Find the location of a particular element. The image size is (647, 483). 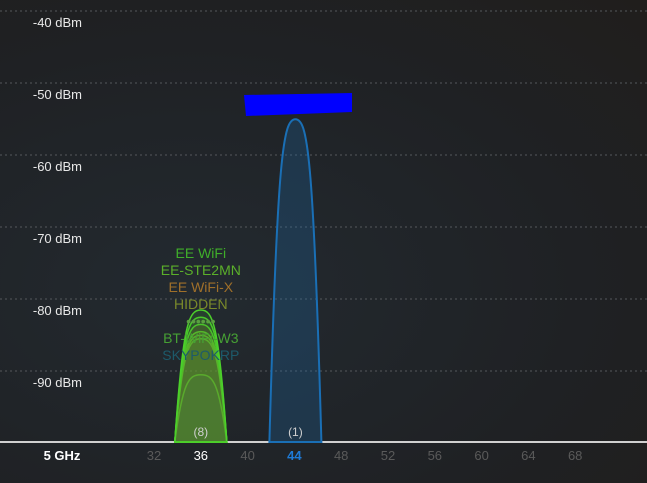

network-label: EE WiFi-X is located at coordinates (201, 287).